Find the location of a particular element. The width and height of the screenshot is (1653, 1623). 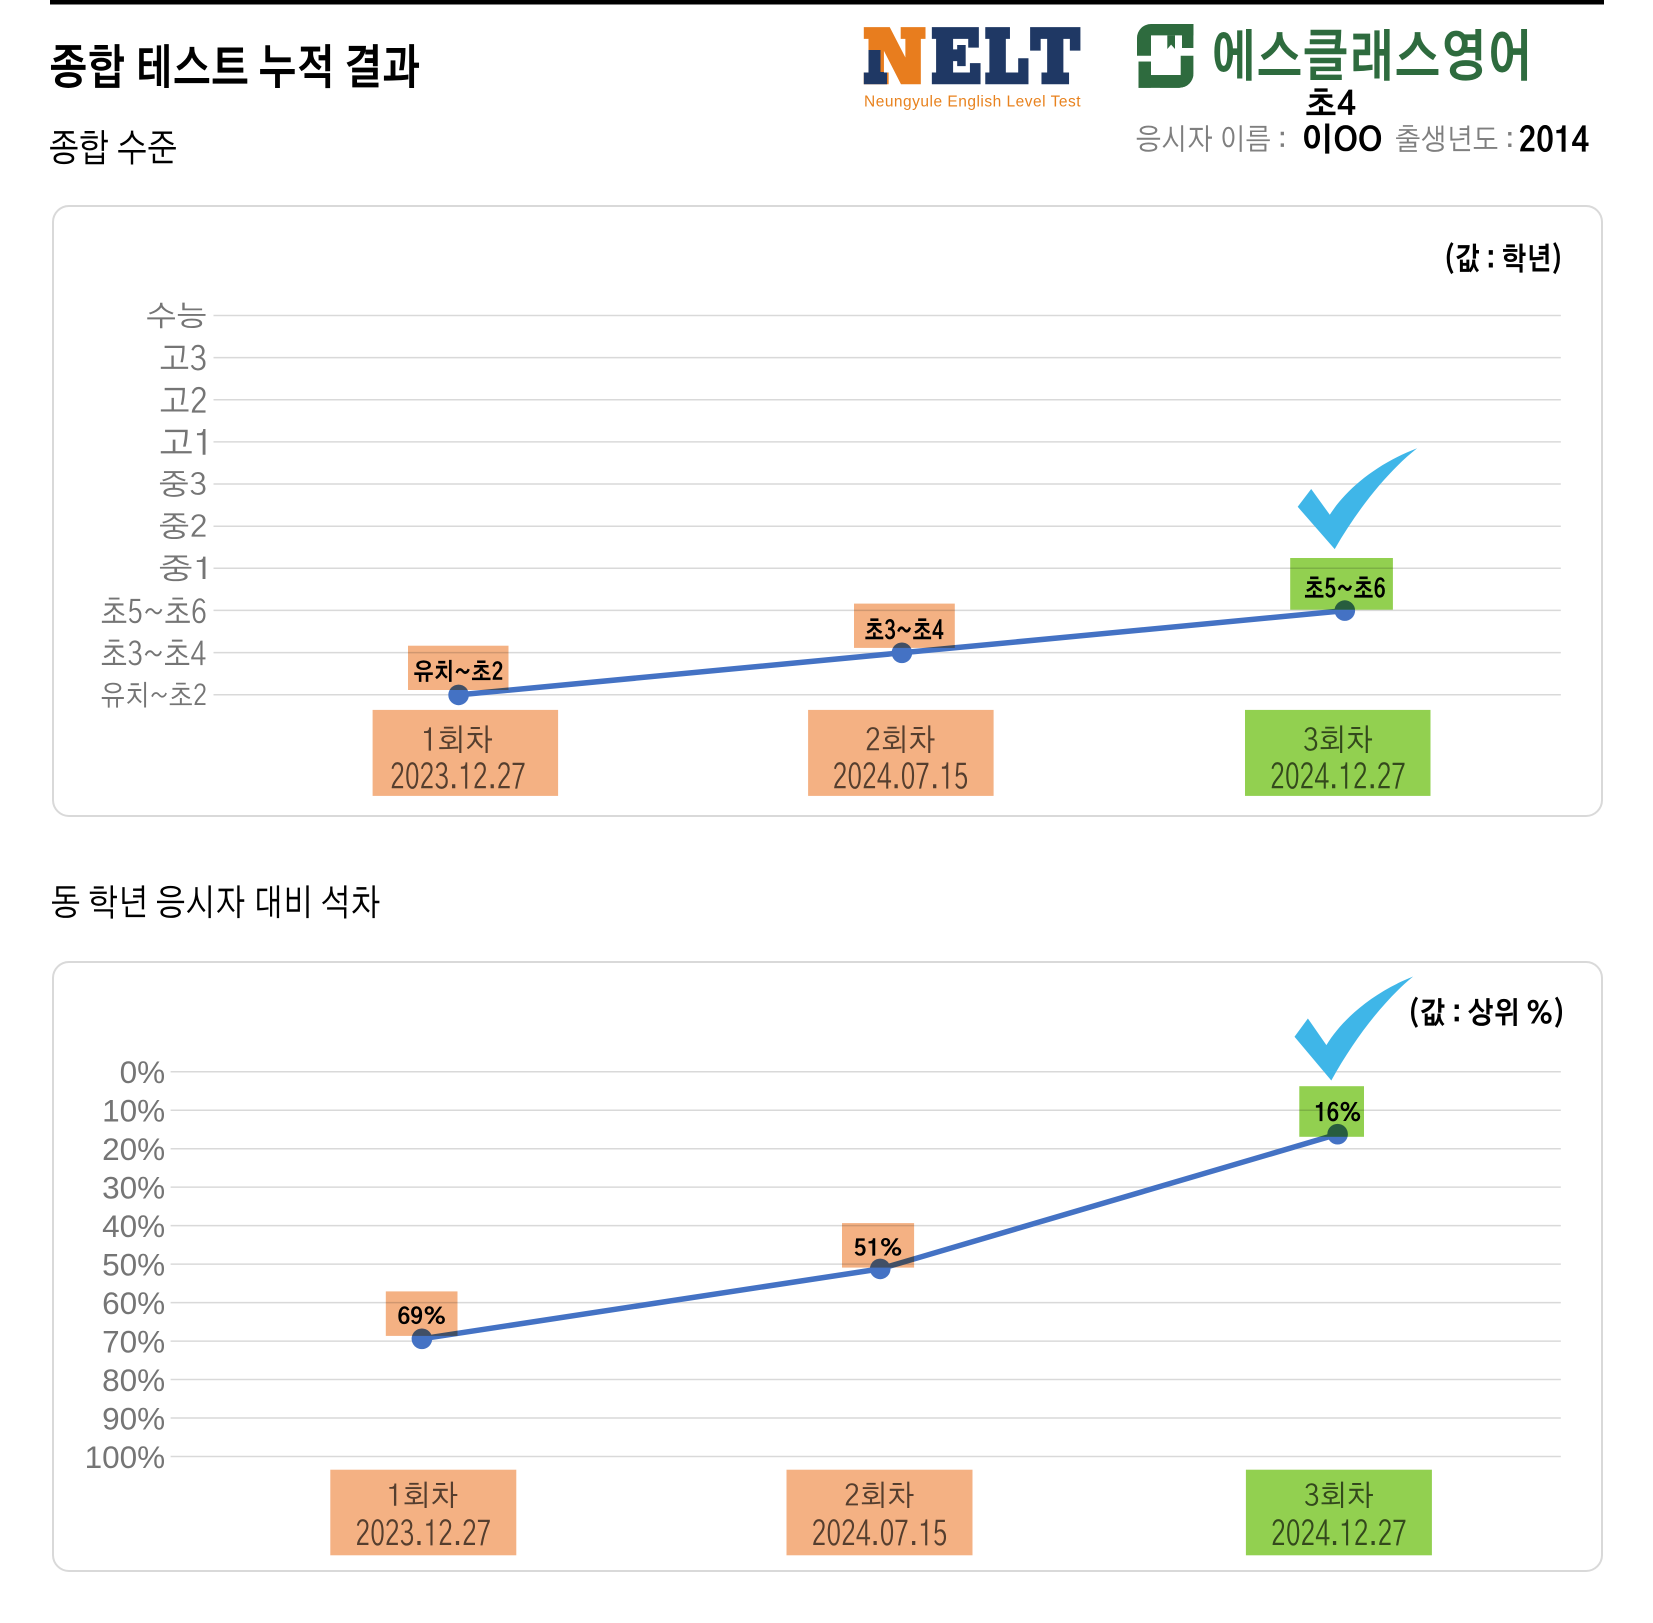

svg-text: 40% is located at coordinates (133, 1226).